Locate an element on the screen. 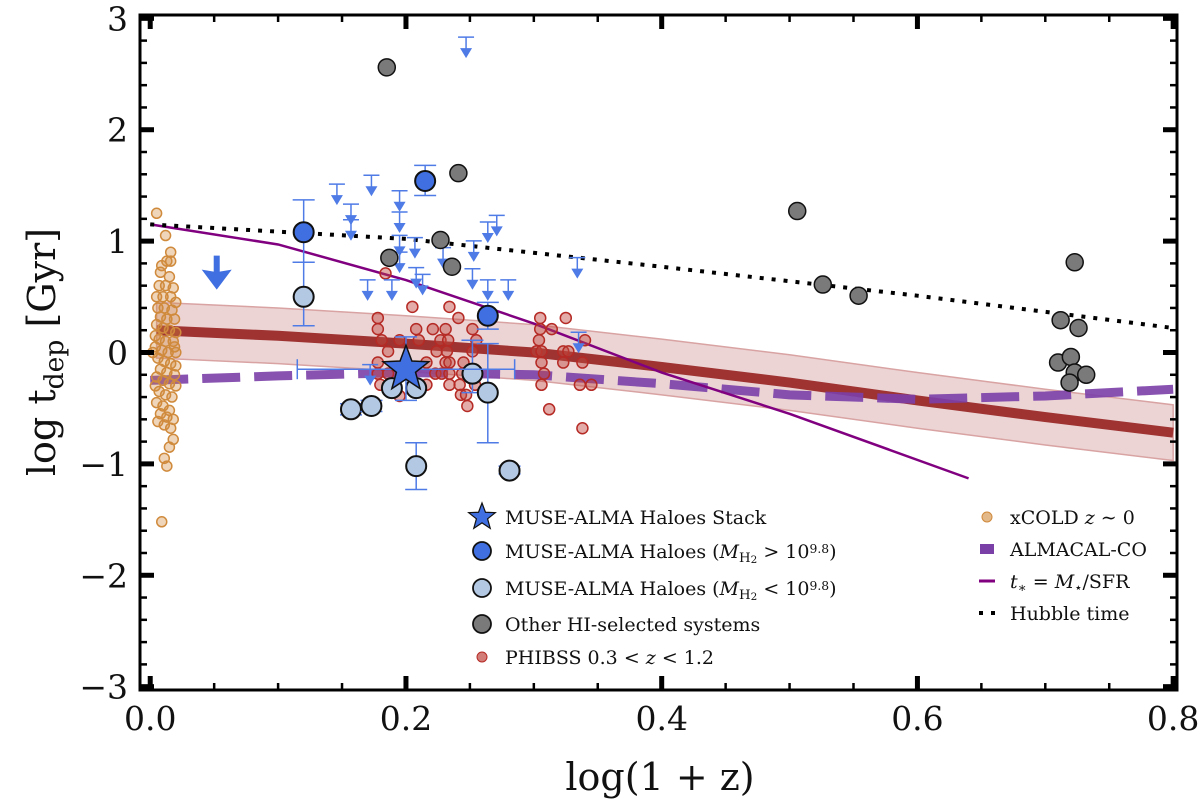 This screenshot has width=1200, height=806. legend-label: MUSE-ALMA Haloes (MH2 < 109.8) is located at coordinates (671, 590).